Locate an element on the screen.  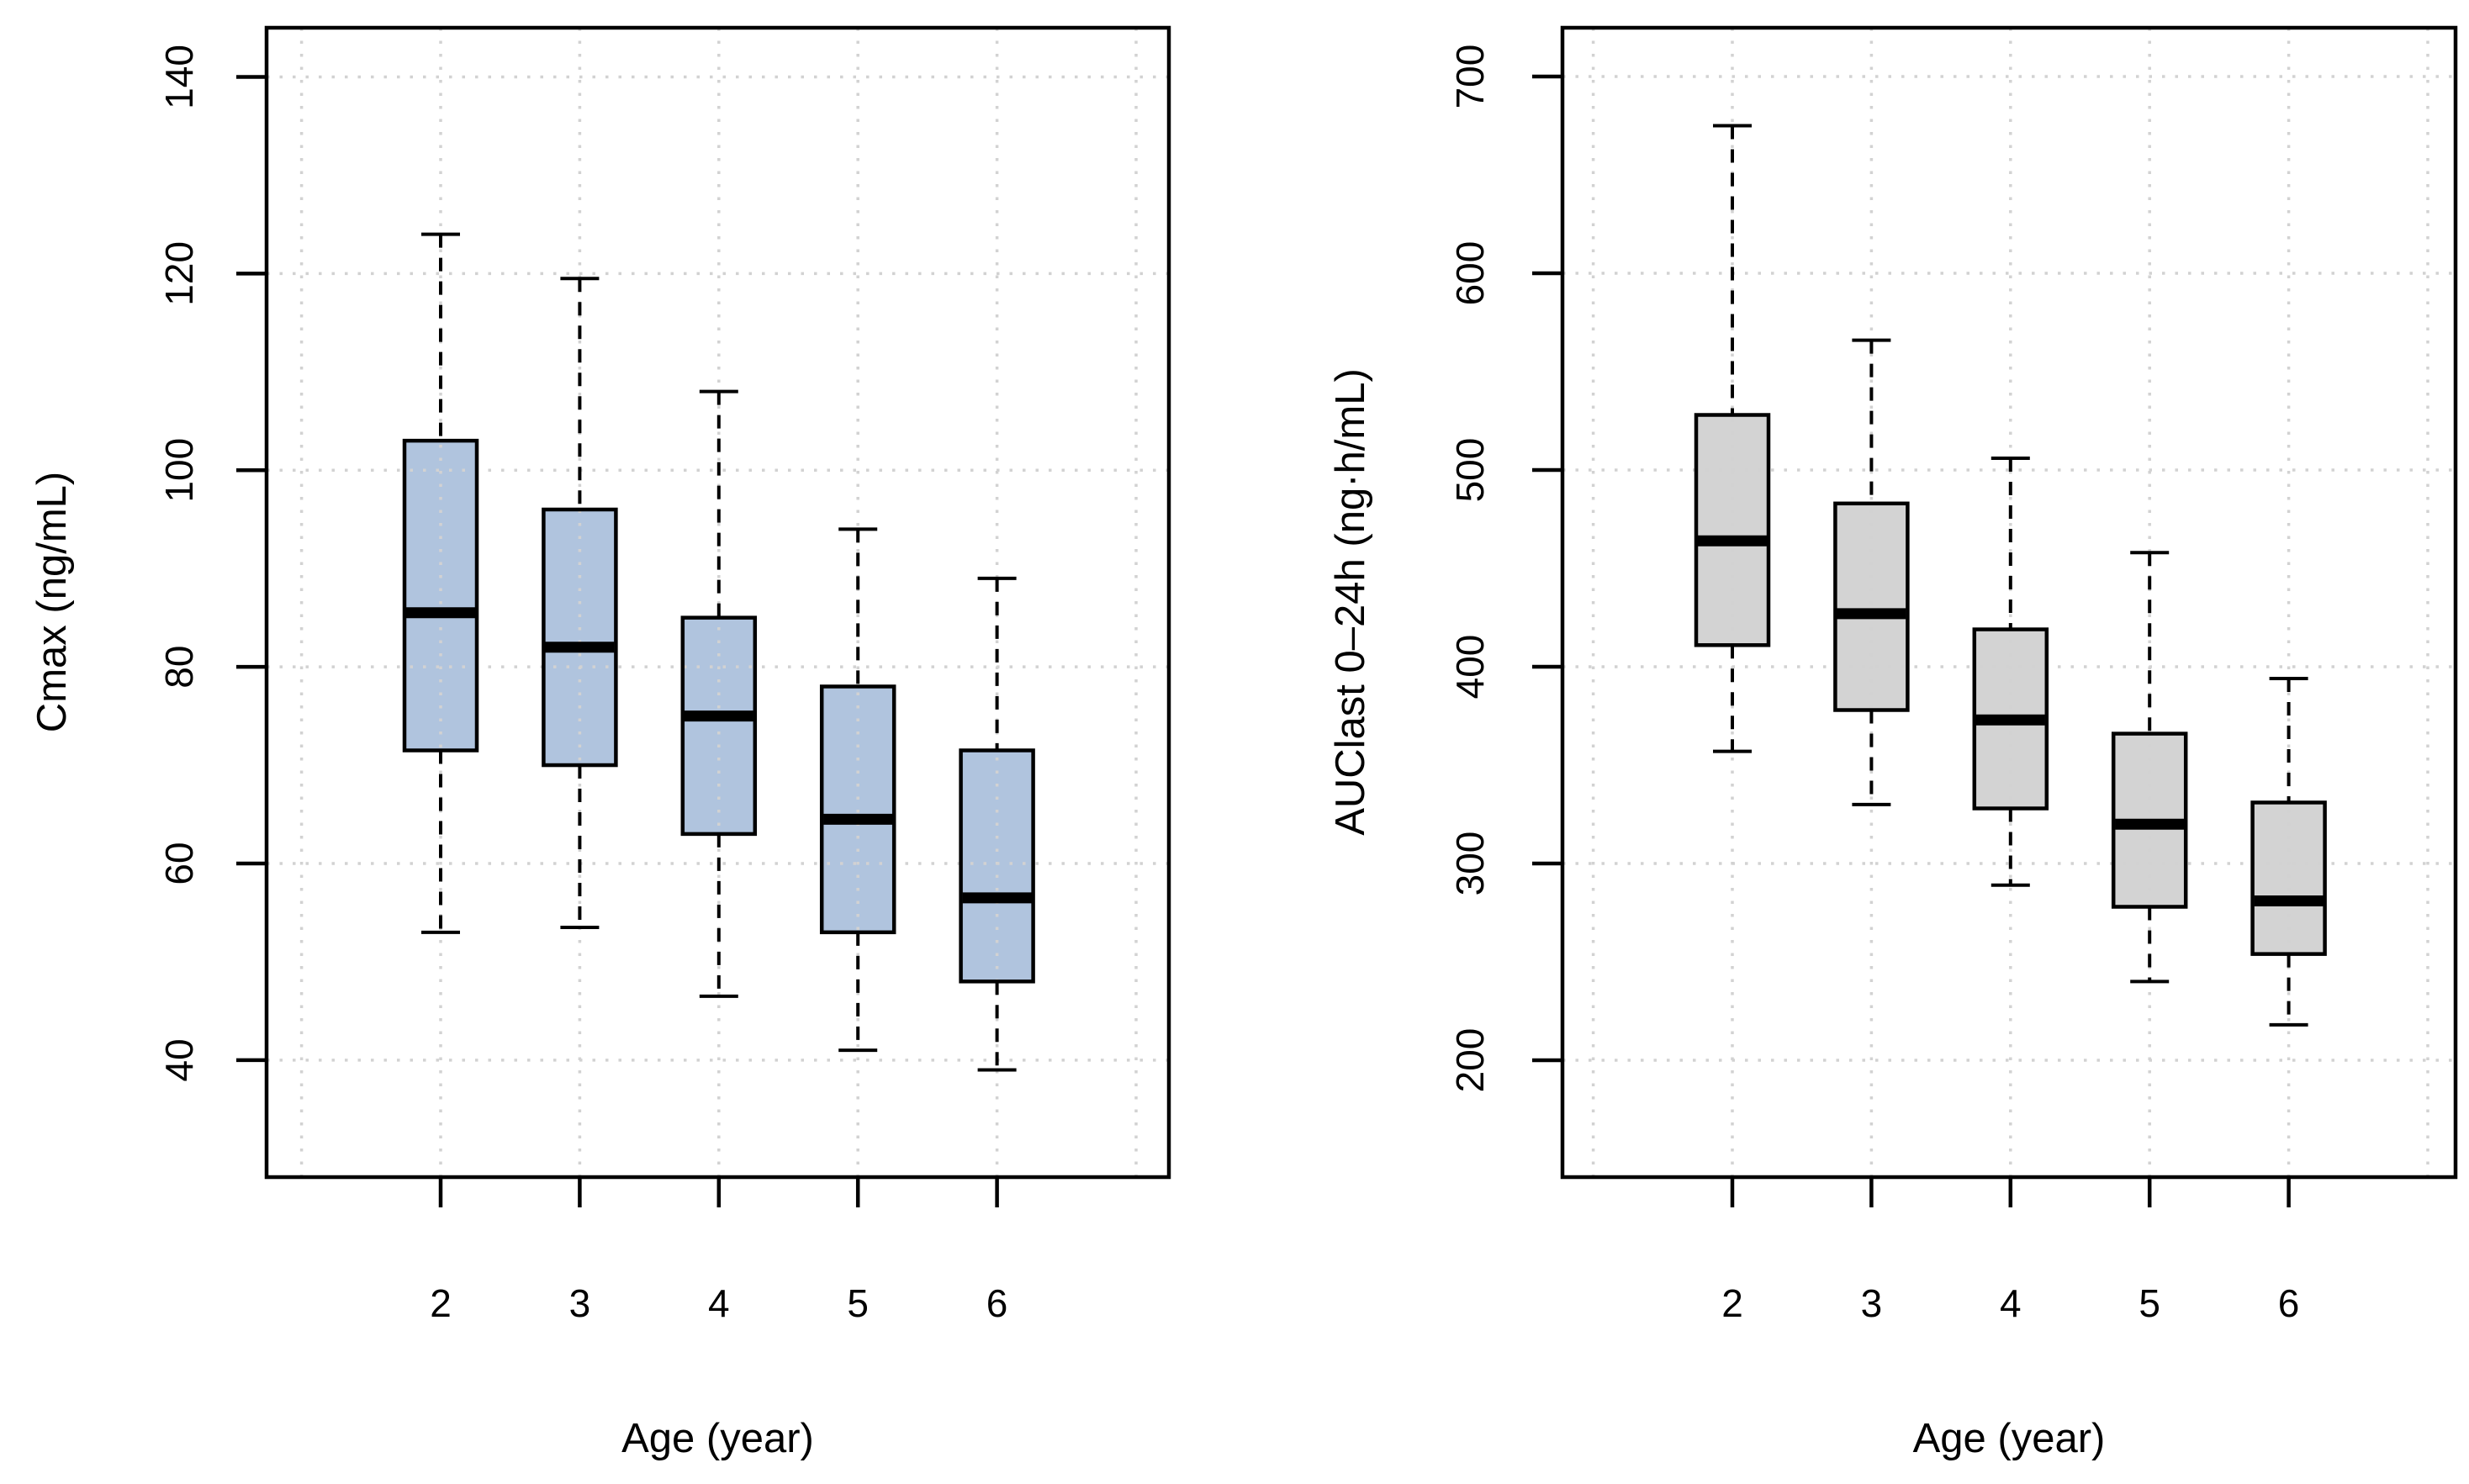
y-tick-label: 400 is located at coordinates (1470, 667).